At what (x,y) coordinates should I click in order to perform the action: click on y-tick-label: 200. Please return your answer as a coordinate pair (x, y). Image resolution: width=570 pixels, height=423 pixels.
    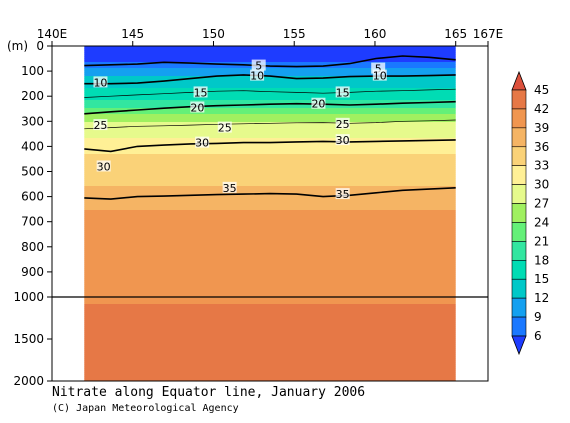
    Looking at the image, I should click on (32, 96).